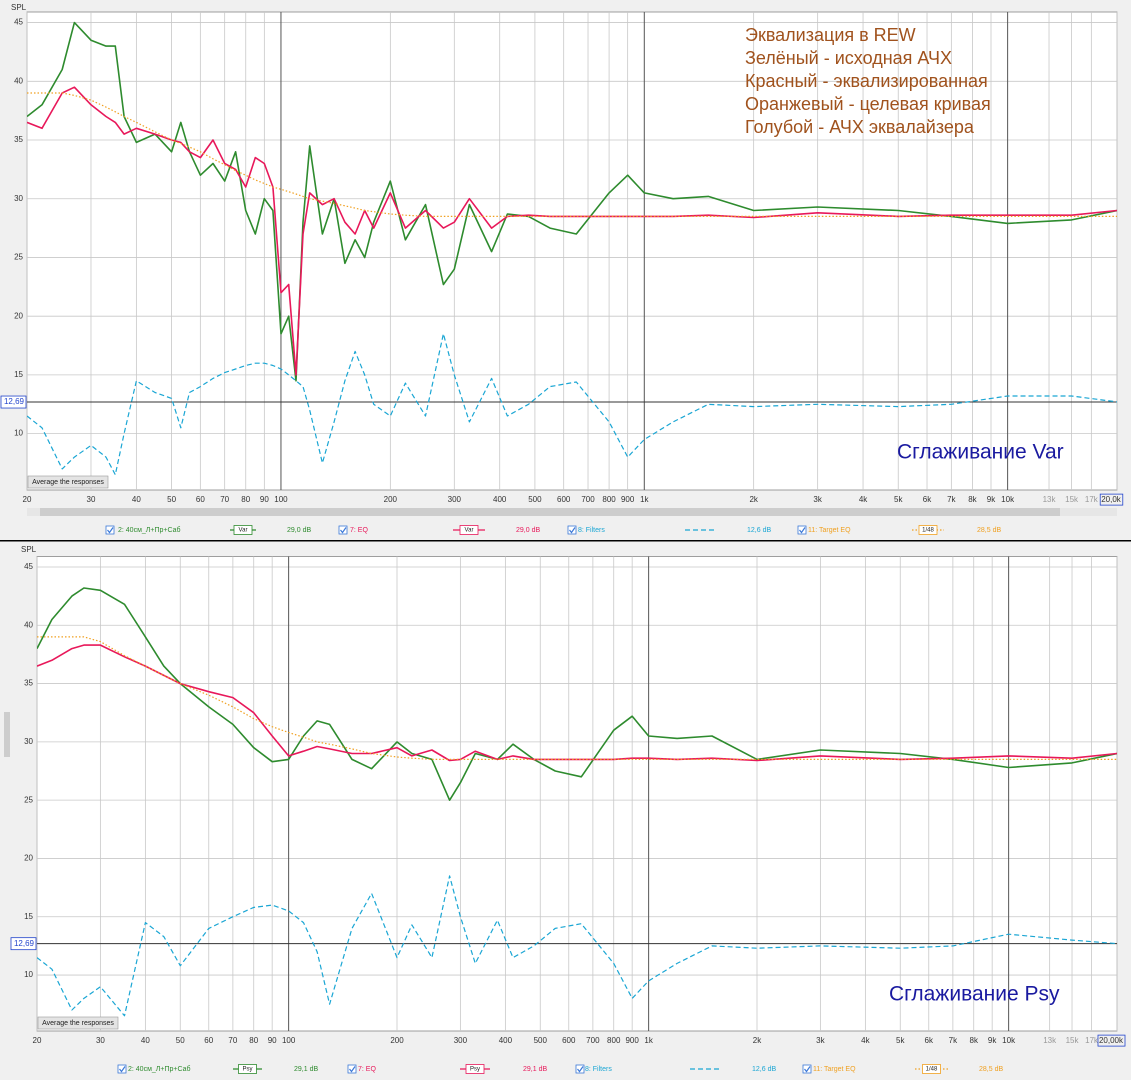 The height and width of the screenshot is (1080, 1131). What do you see at coordinates (27, 499) in the screenshot?
I see `x-tick-label: 20` at bounding box center [27, 499].